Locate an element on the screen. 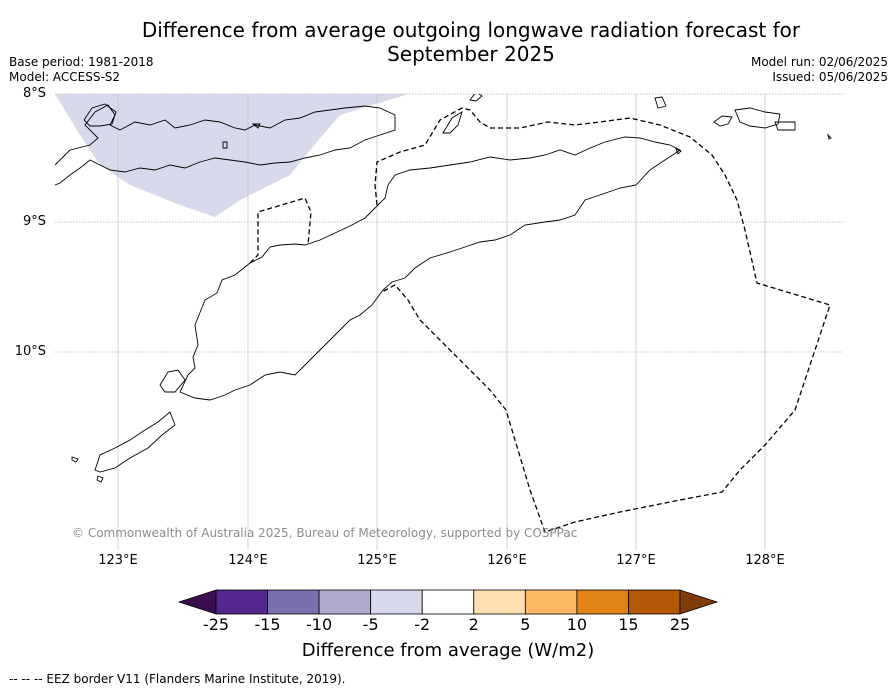  lon-label-125e: 125°E is located at coordinates (377, 560).